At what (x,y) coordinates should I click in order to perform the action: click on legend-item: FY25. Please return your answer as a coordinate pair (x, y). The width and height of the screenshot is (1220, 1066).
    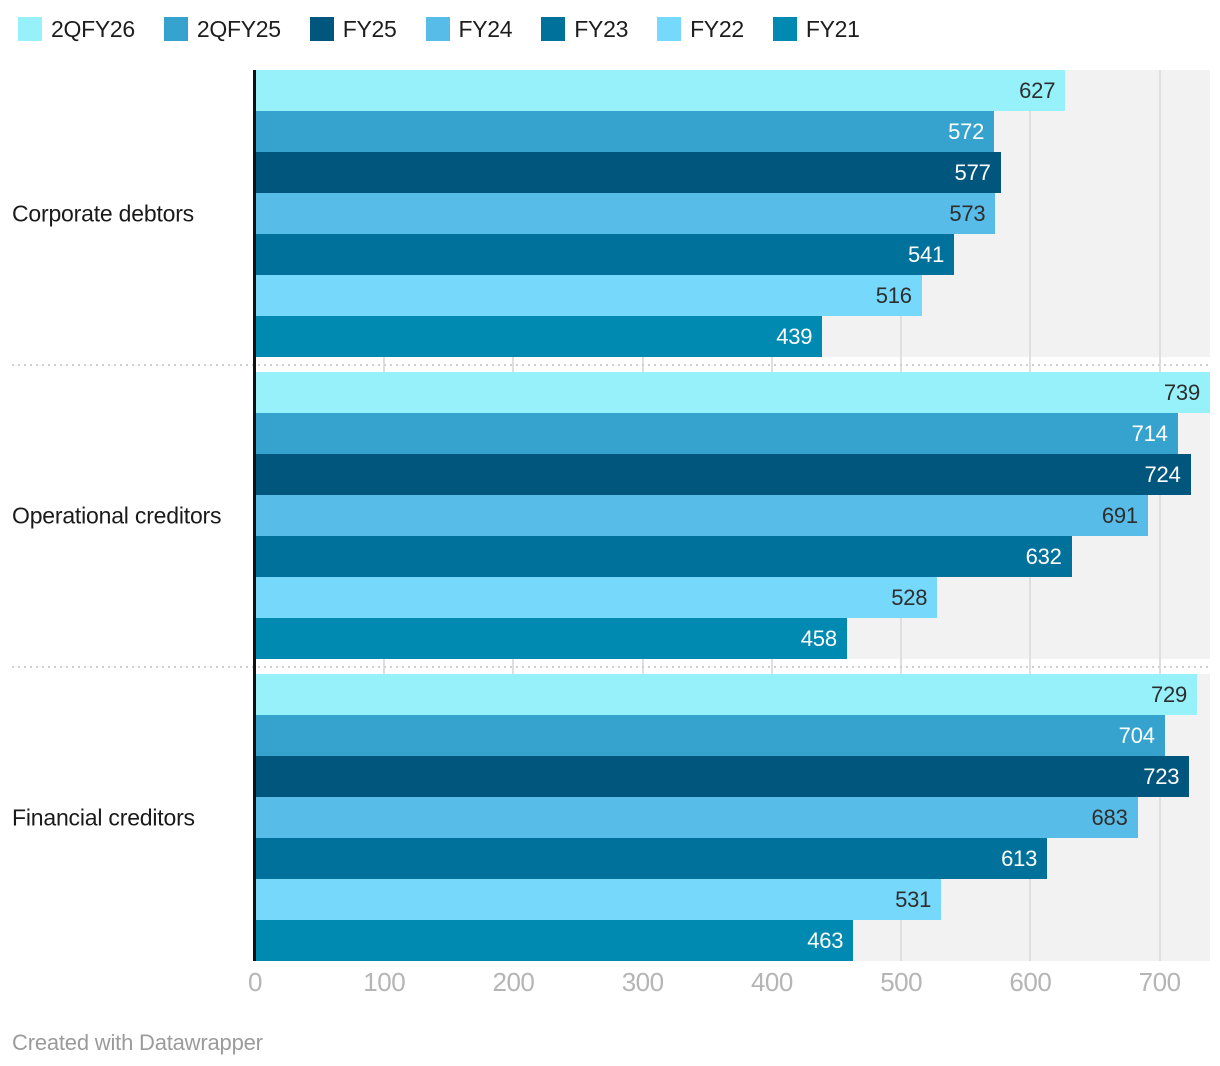
    Looking at the image, I should click on (353, 29).